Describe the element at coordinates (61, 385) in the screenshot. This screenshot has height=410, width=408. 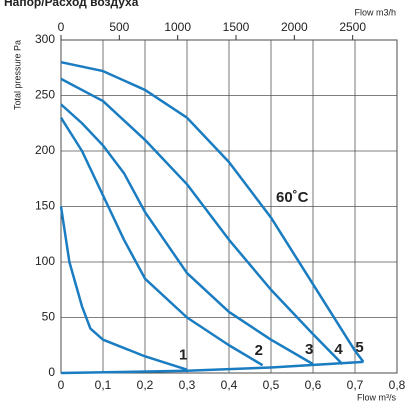
I see `x-tick-label: 0` at that location.